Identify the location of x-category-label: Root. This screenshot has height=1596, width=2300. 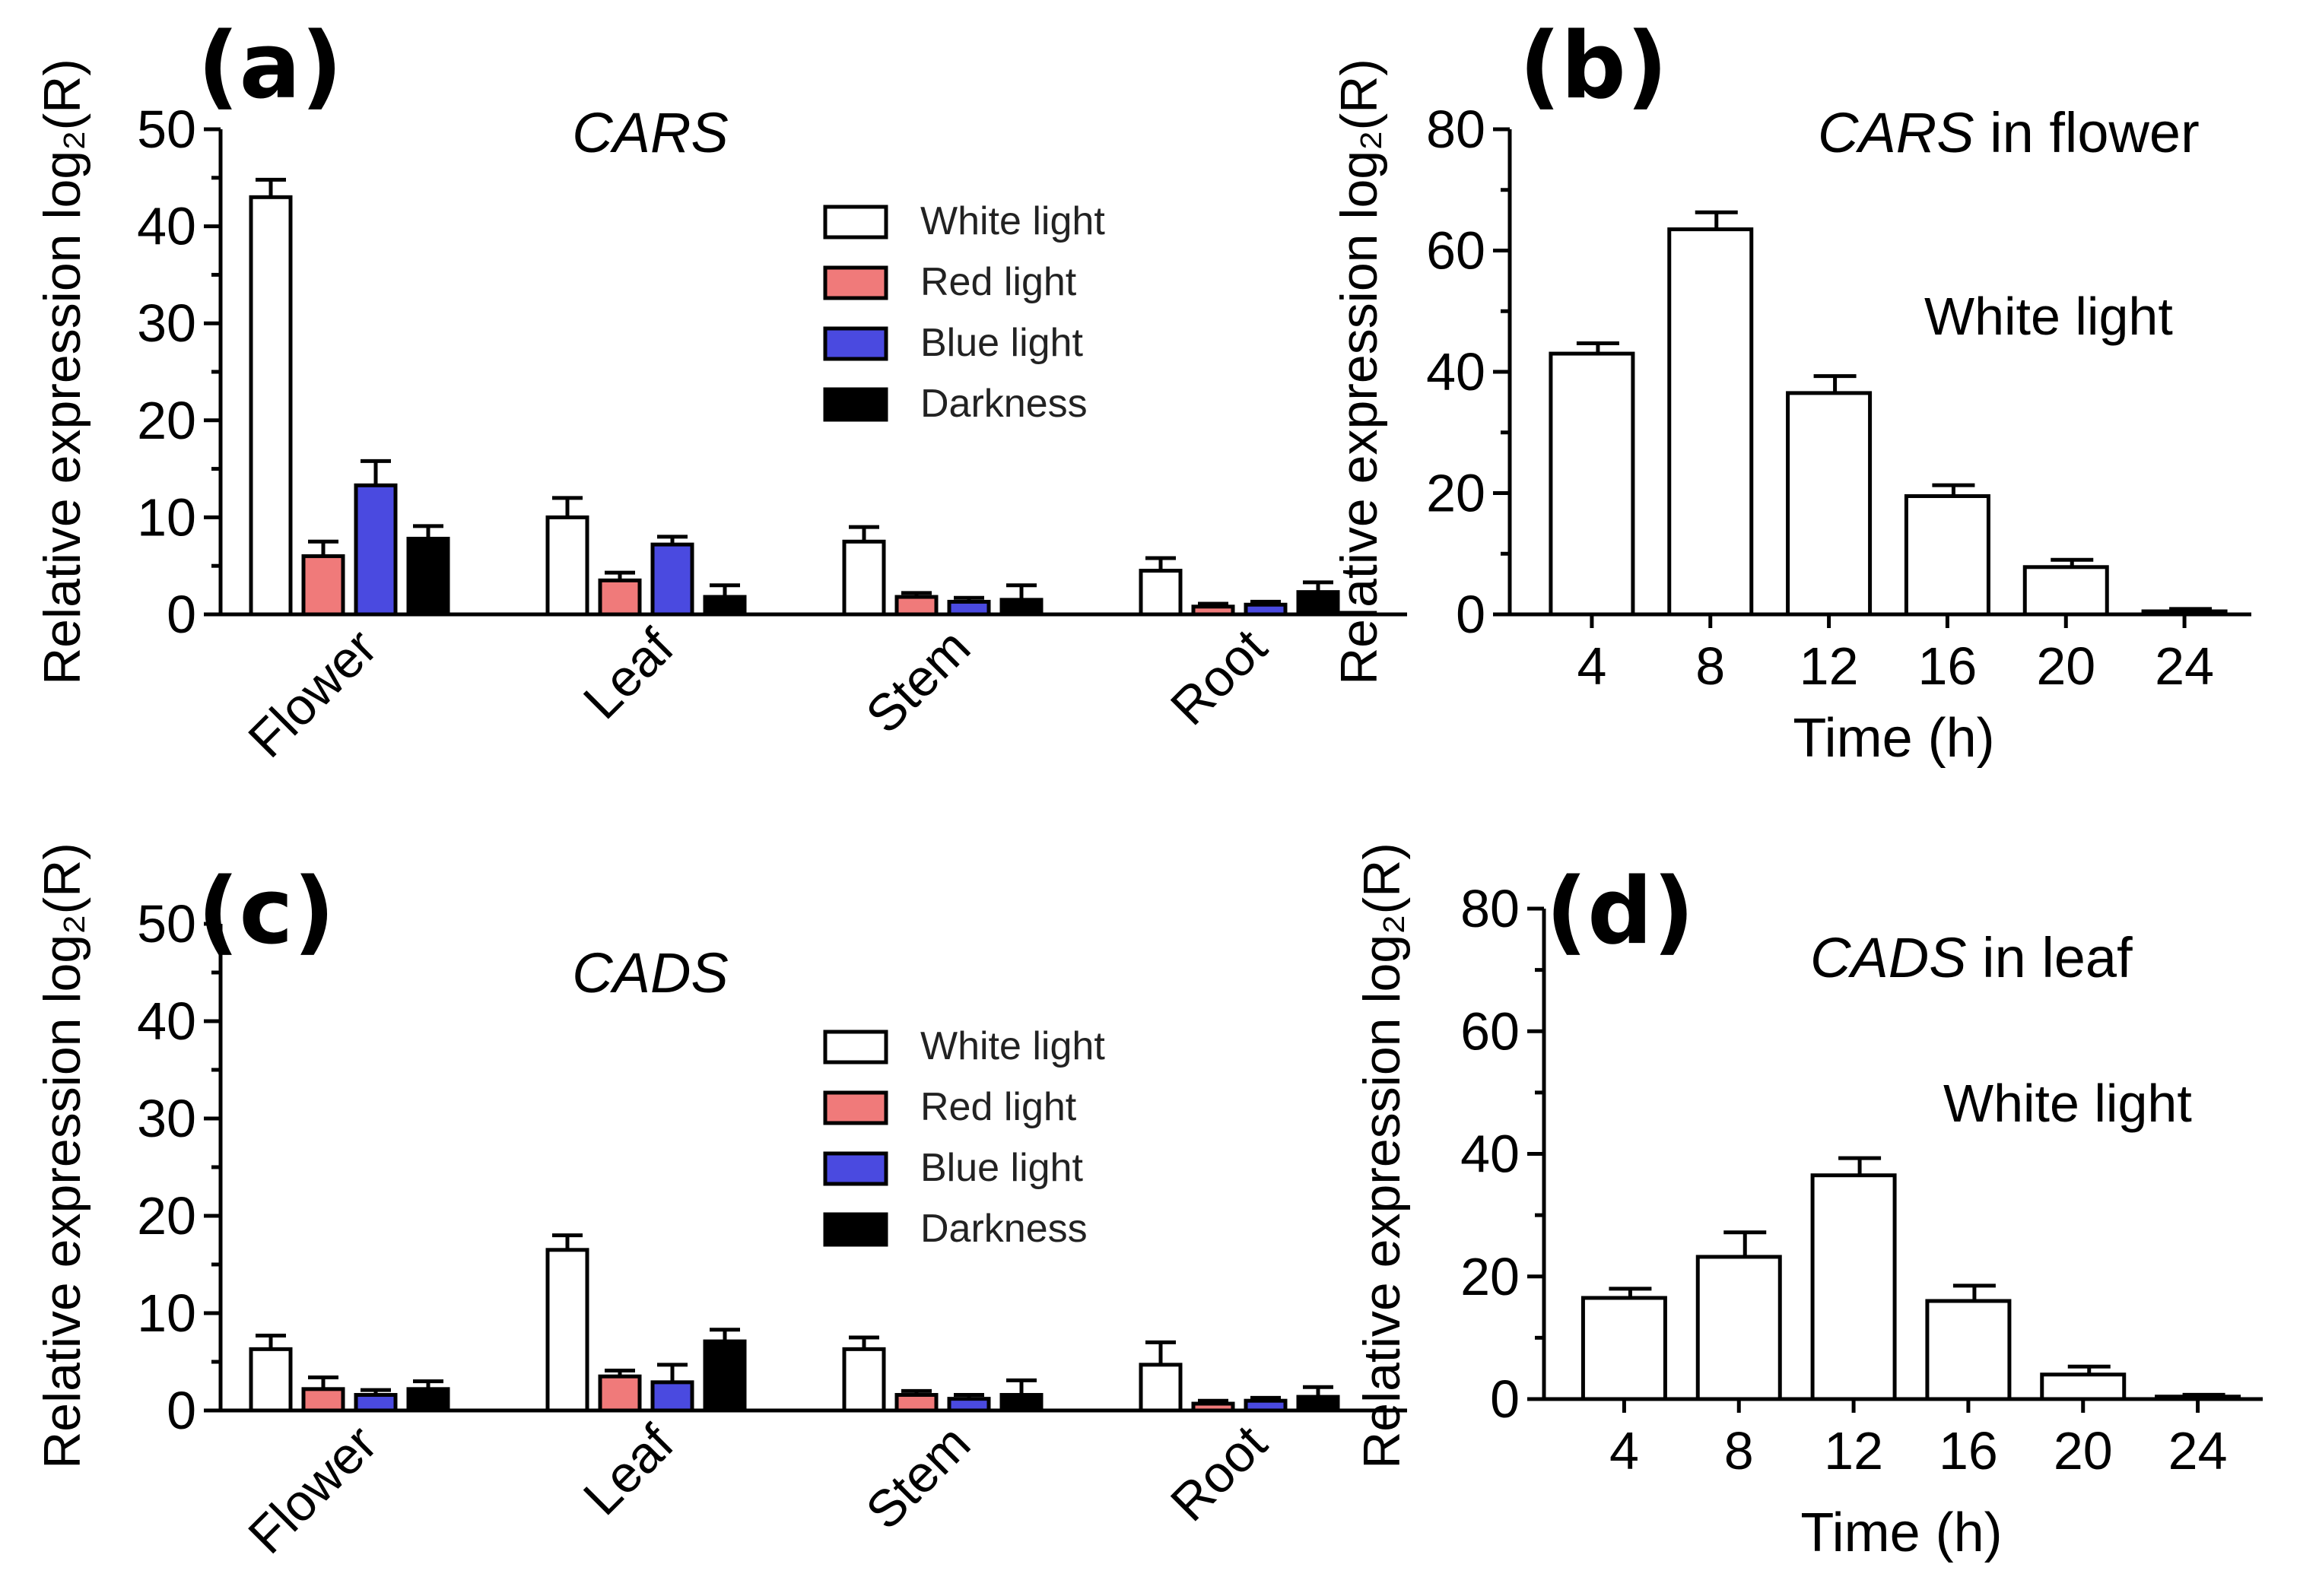
(1219, 677).